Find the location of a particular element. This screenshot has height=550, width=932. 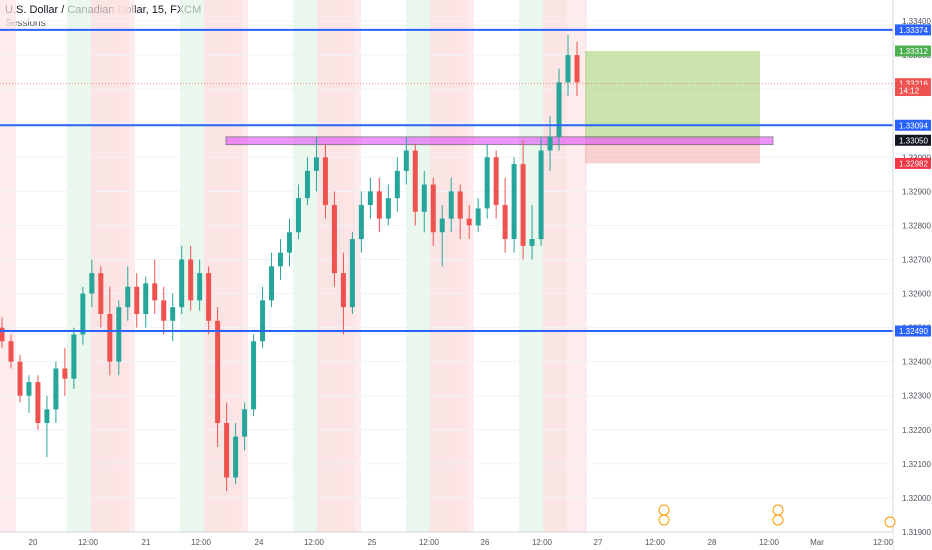

resistance-zone-rect is located at coordinates (499, 141).